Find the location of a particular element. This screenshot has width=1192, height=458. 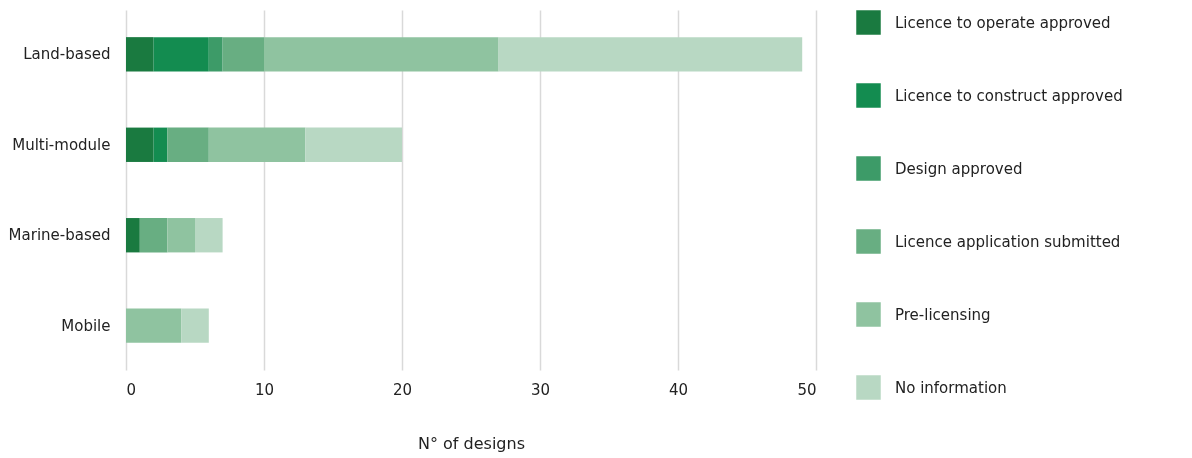

legend-label: No information is located at coordinates (951, 387).